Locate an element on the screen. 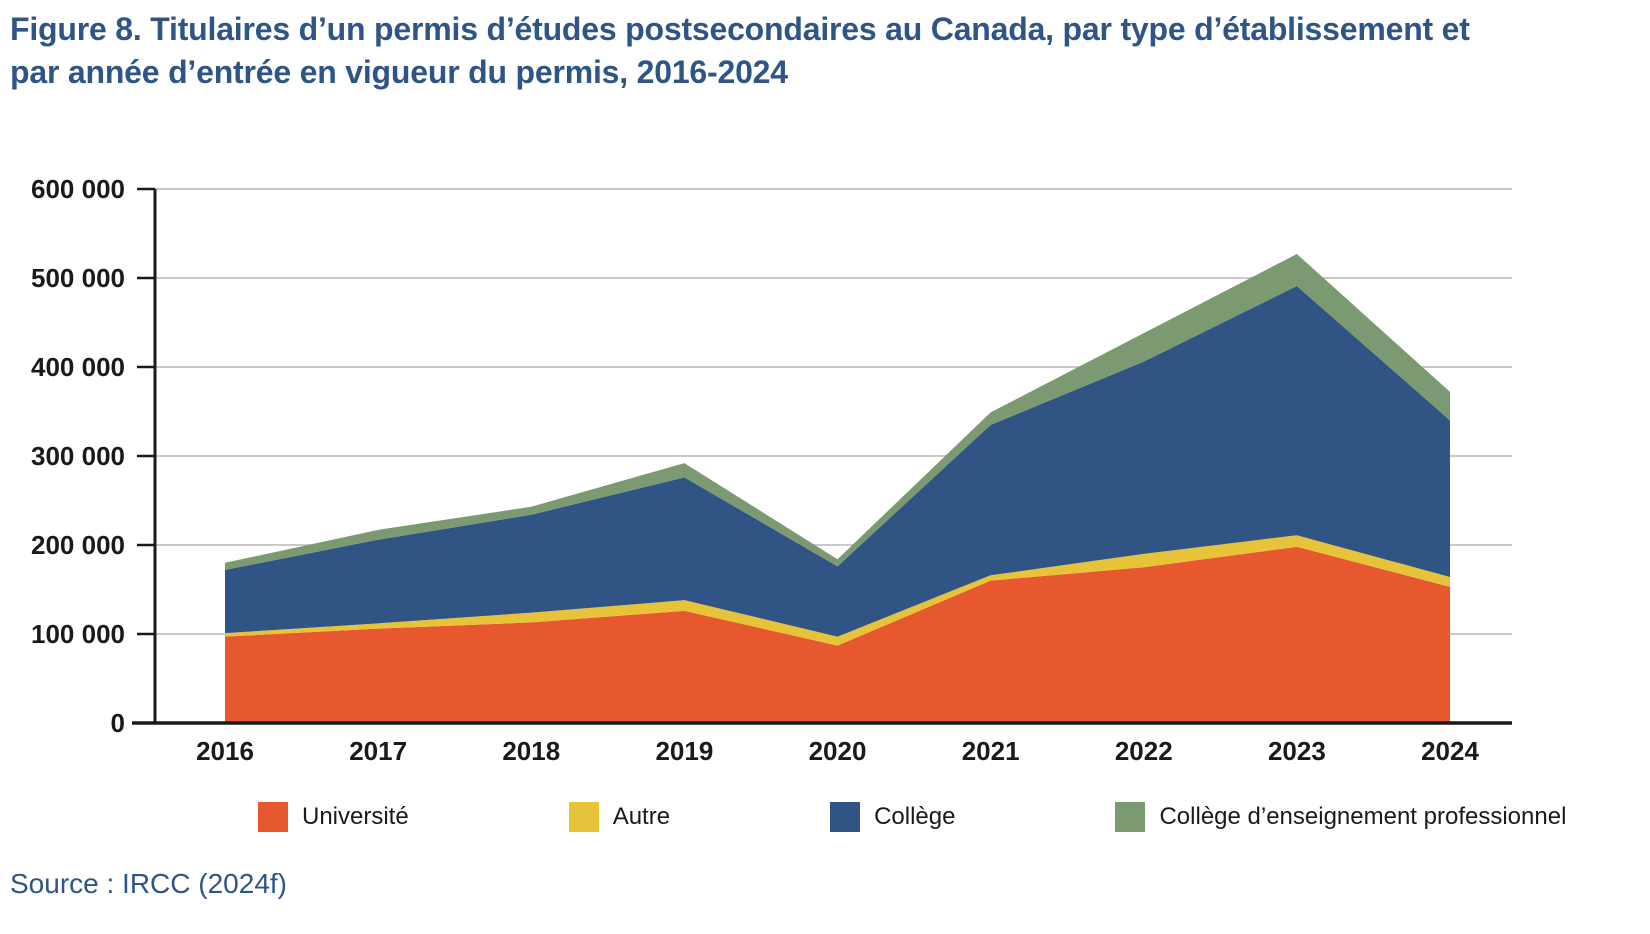  x-tick-label: 2022 is located at coordinates (1144, 751).